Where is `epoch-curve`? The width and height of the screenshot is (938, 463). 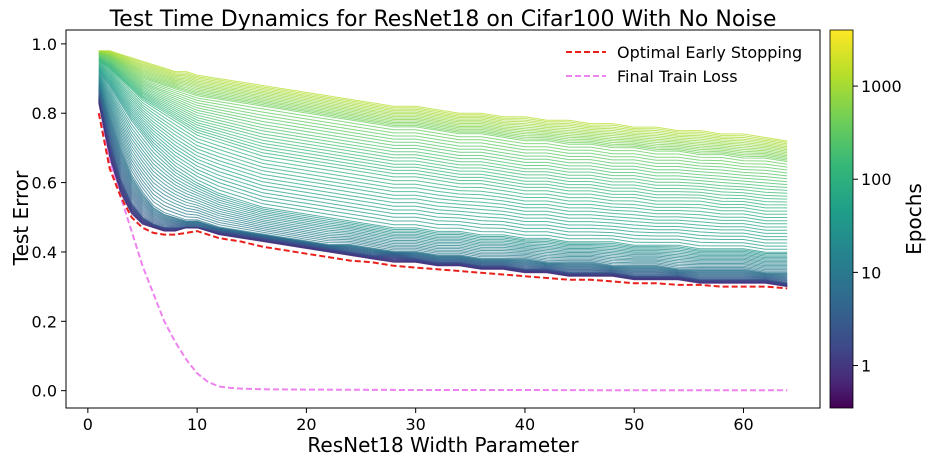 epoch-curve is located at coordinates (443, 96).